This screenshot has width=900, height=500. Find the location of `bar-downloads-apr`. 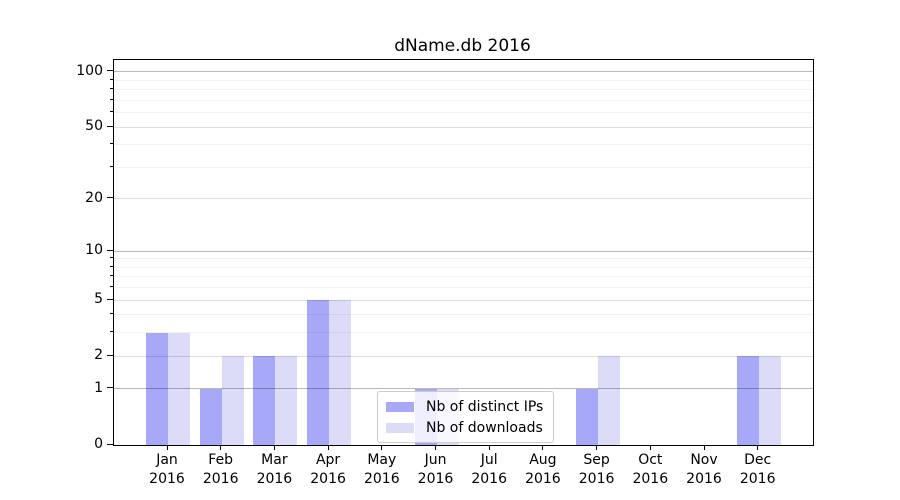

bar-downloads-apr is located at coordinates (340, 372).